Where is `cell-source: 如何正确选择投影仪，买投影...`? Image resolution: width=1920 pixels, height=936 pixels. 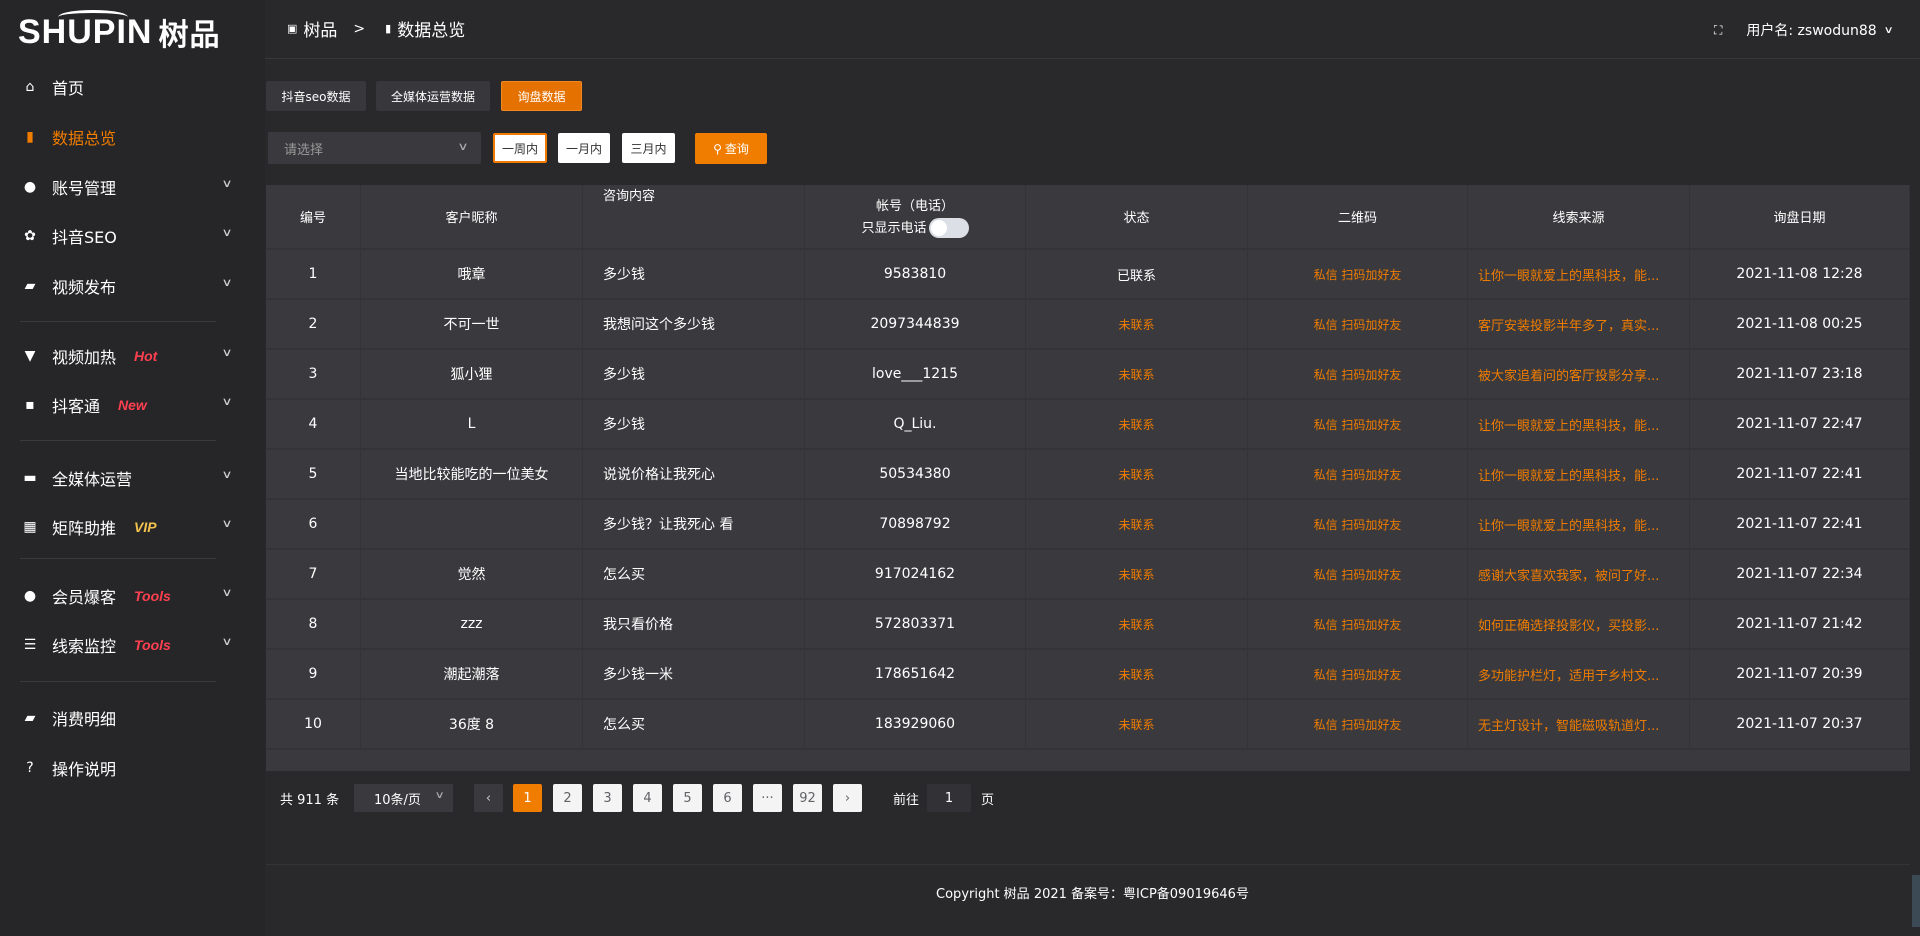 cell-source: 如何正确选择投影仪，买投影... is located at coordinates (1579, 624).